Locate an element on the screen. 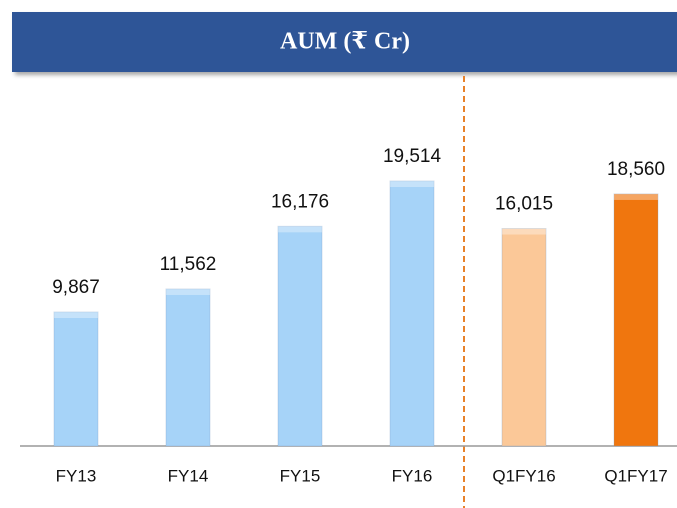 The image size is (677, 508). x-tick-label: FY16 is located at coordinates (412, 475).